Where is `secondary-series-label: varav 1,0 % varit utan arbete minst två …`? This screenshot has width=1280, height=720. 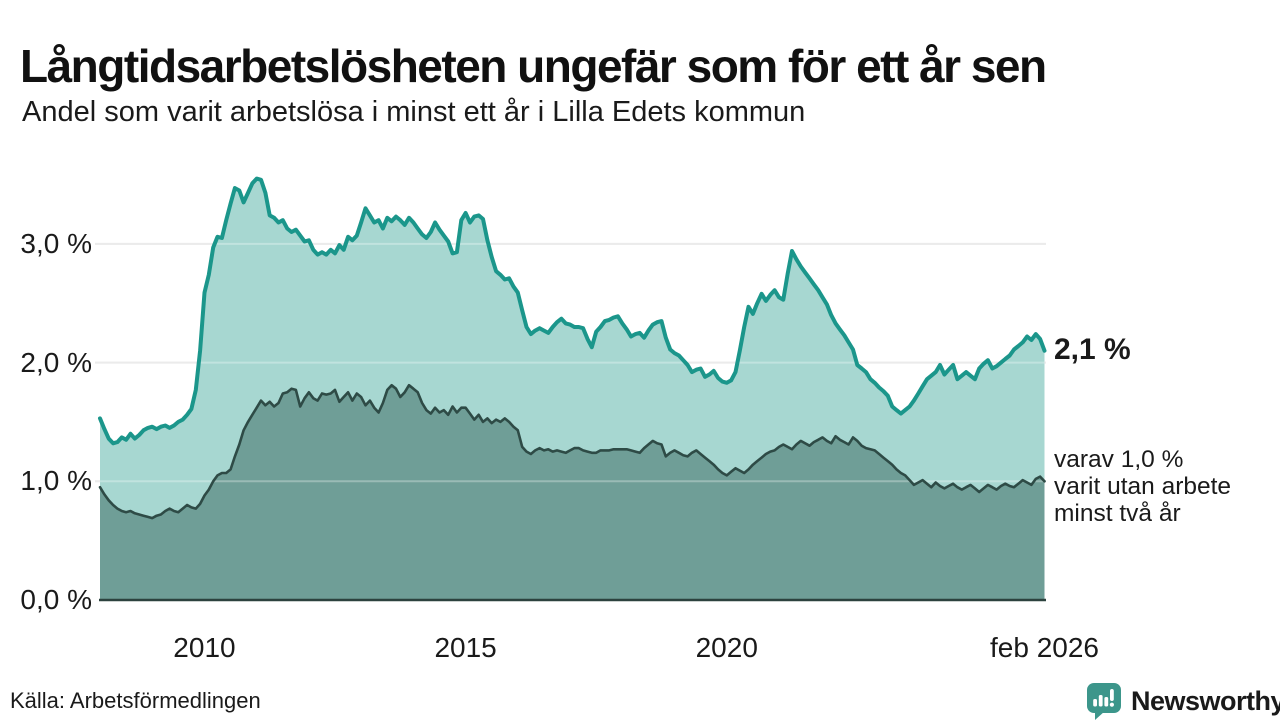 secondary-series-label: varav 1,0 % varit utan arbete minst två … is located at coordinates (1143, 486).